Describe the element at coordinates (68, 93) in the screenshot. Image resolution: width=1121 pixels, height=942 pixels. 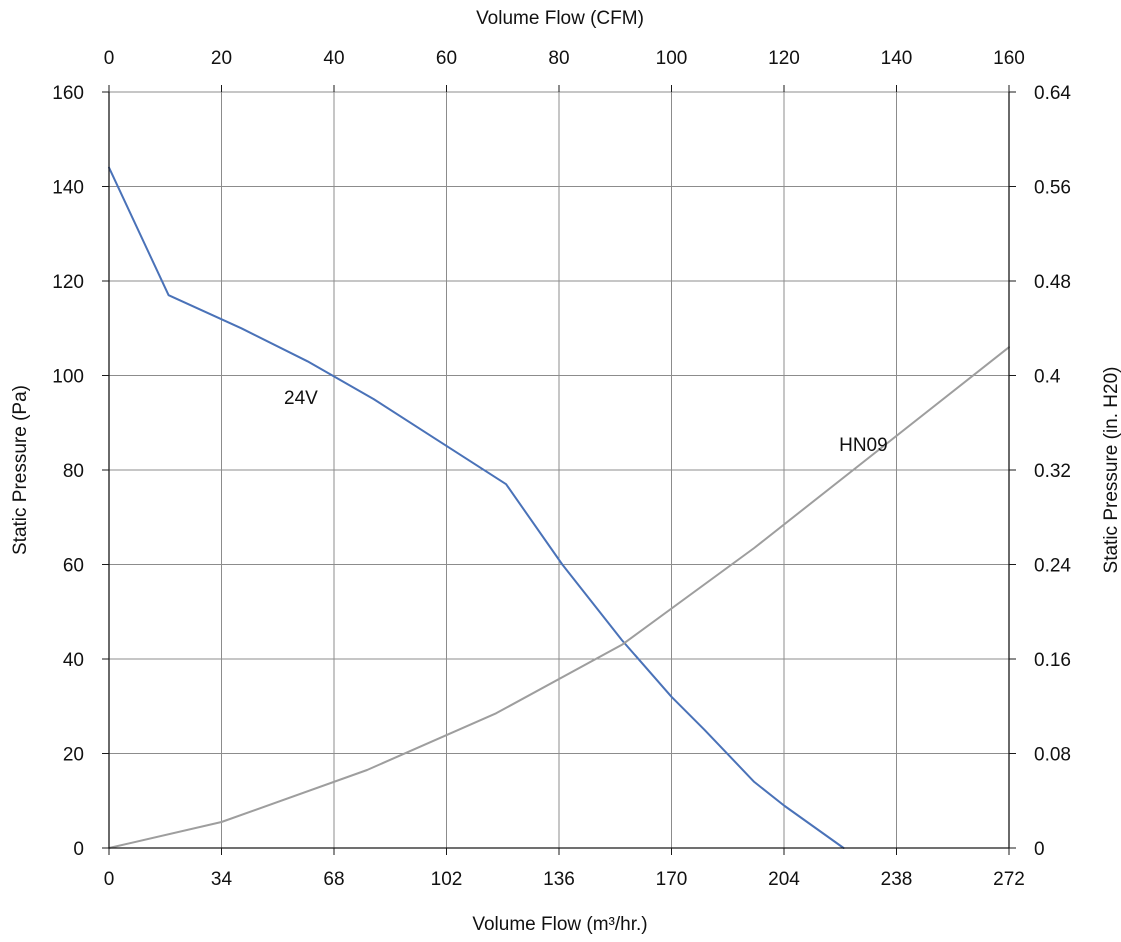
I see `y-left-tick-label: 160` at that location.